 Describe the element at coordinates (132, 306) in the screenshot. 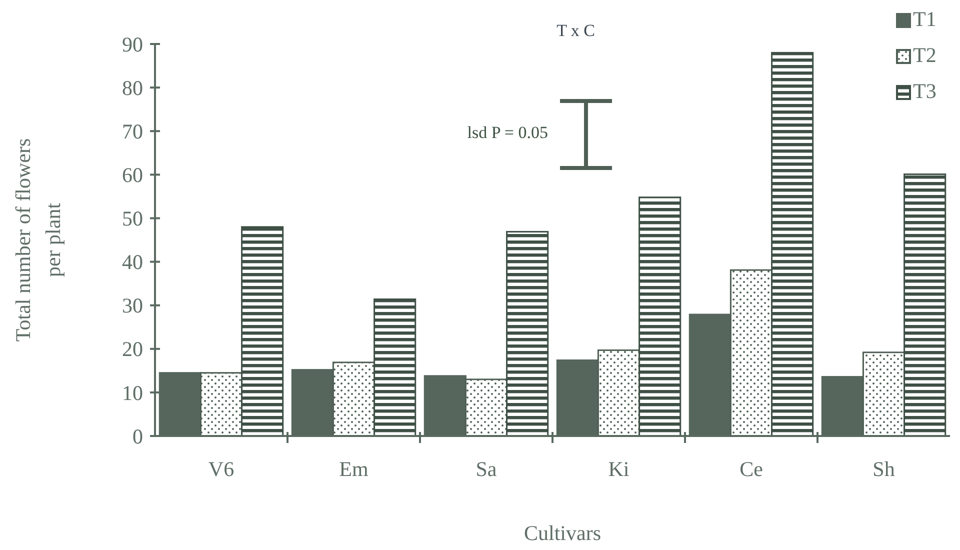

I see `y-tick-label: 30` at that location.